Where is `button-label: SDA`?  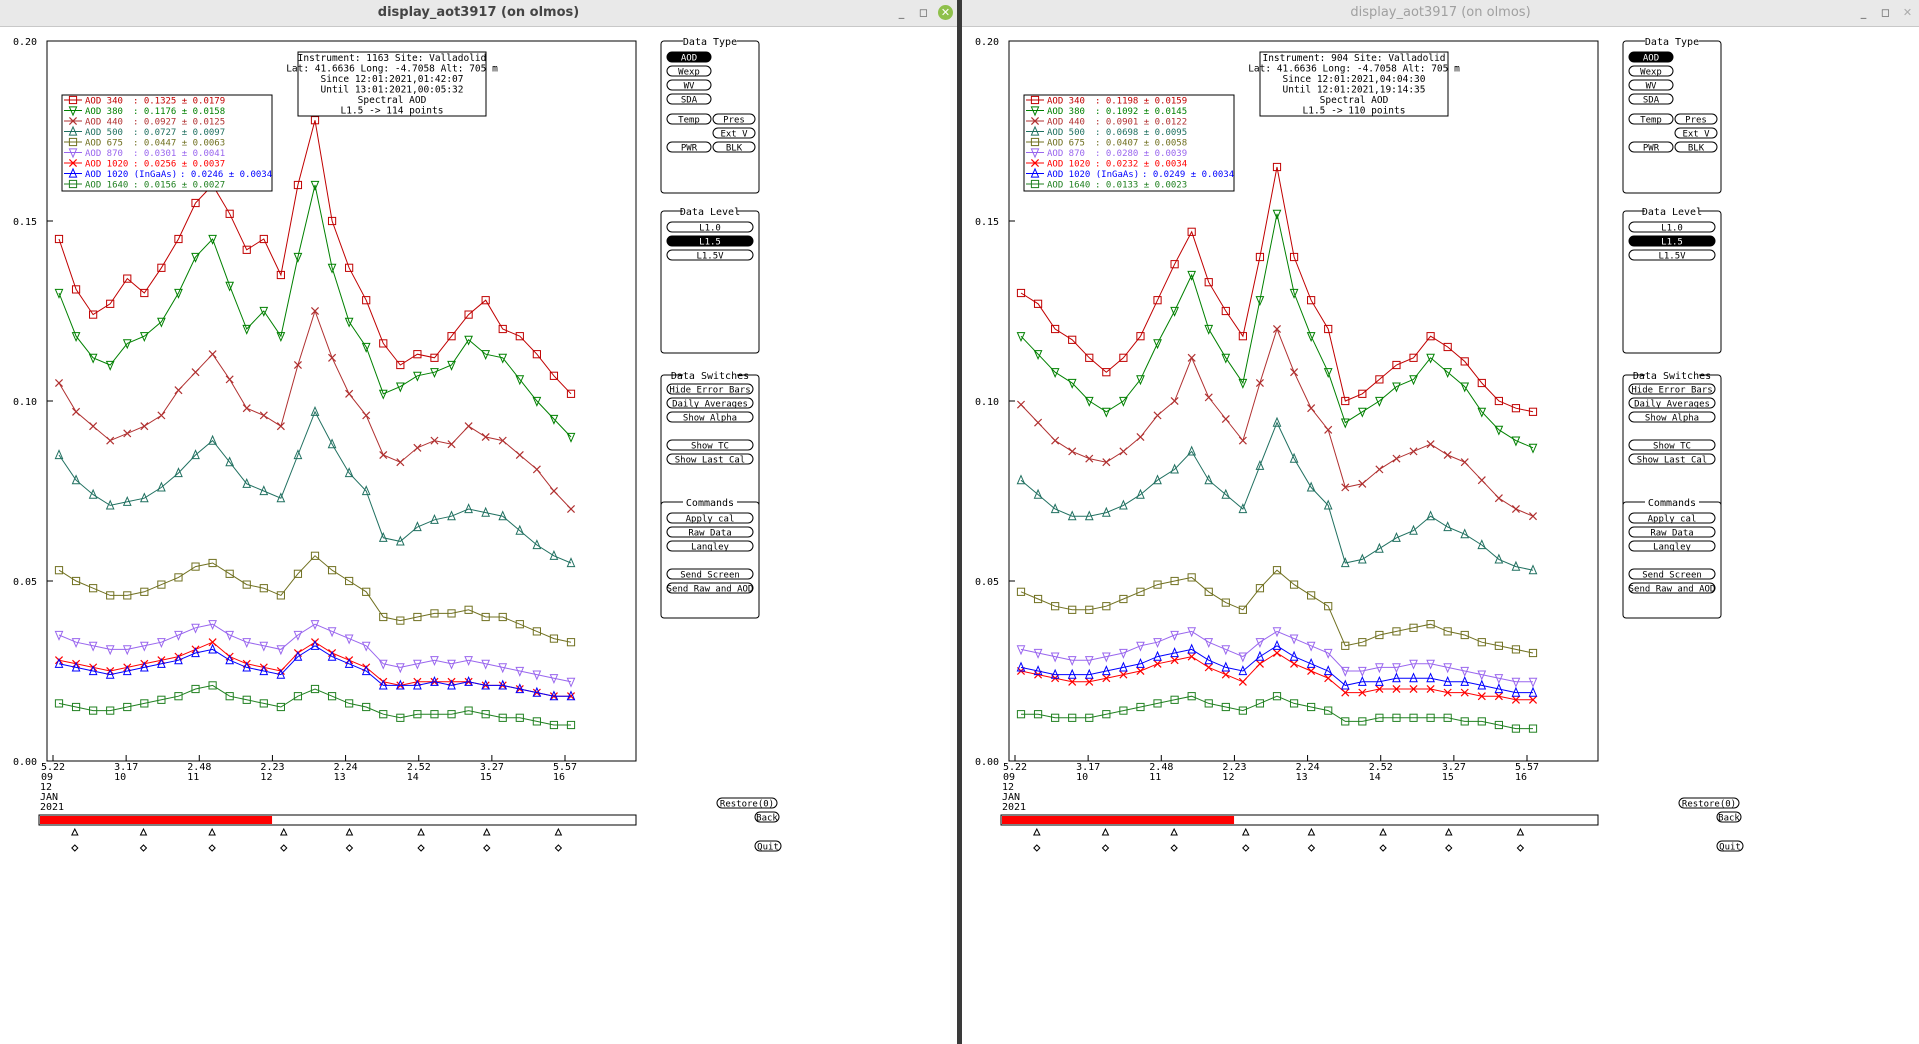
button-label: SDA is located at coordinates (1651, 101).